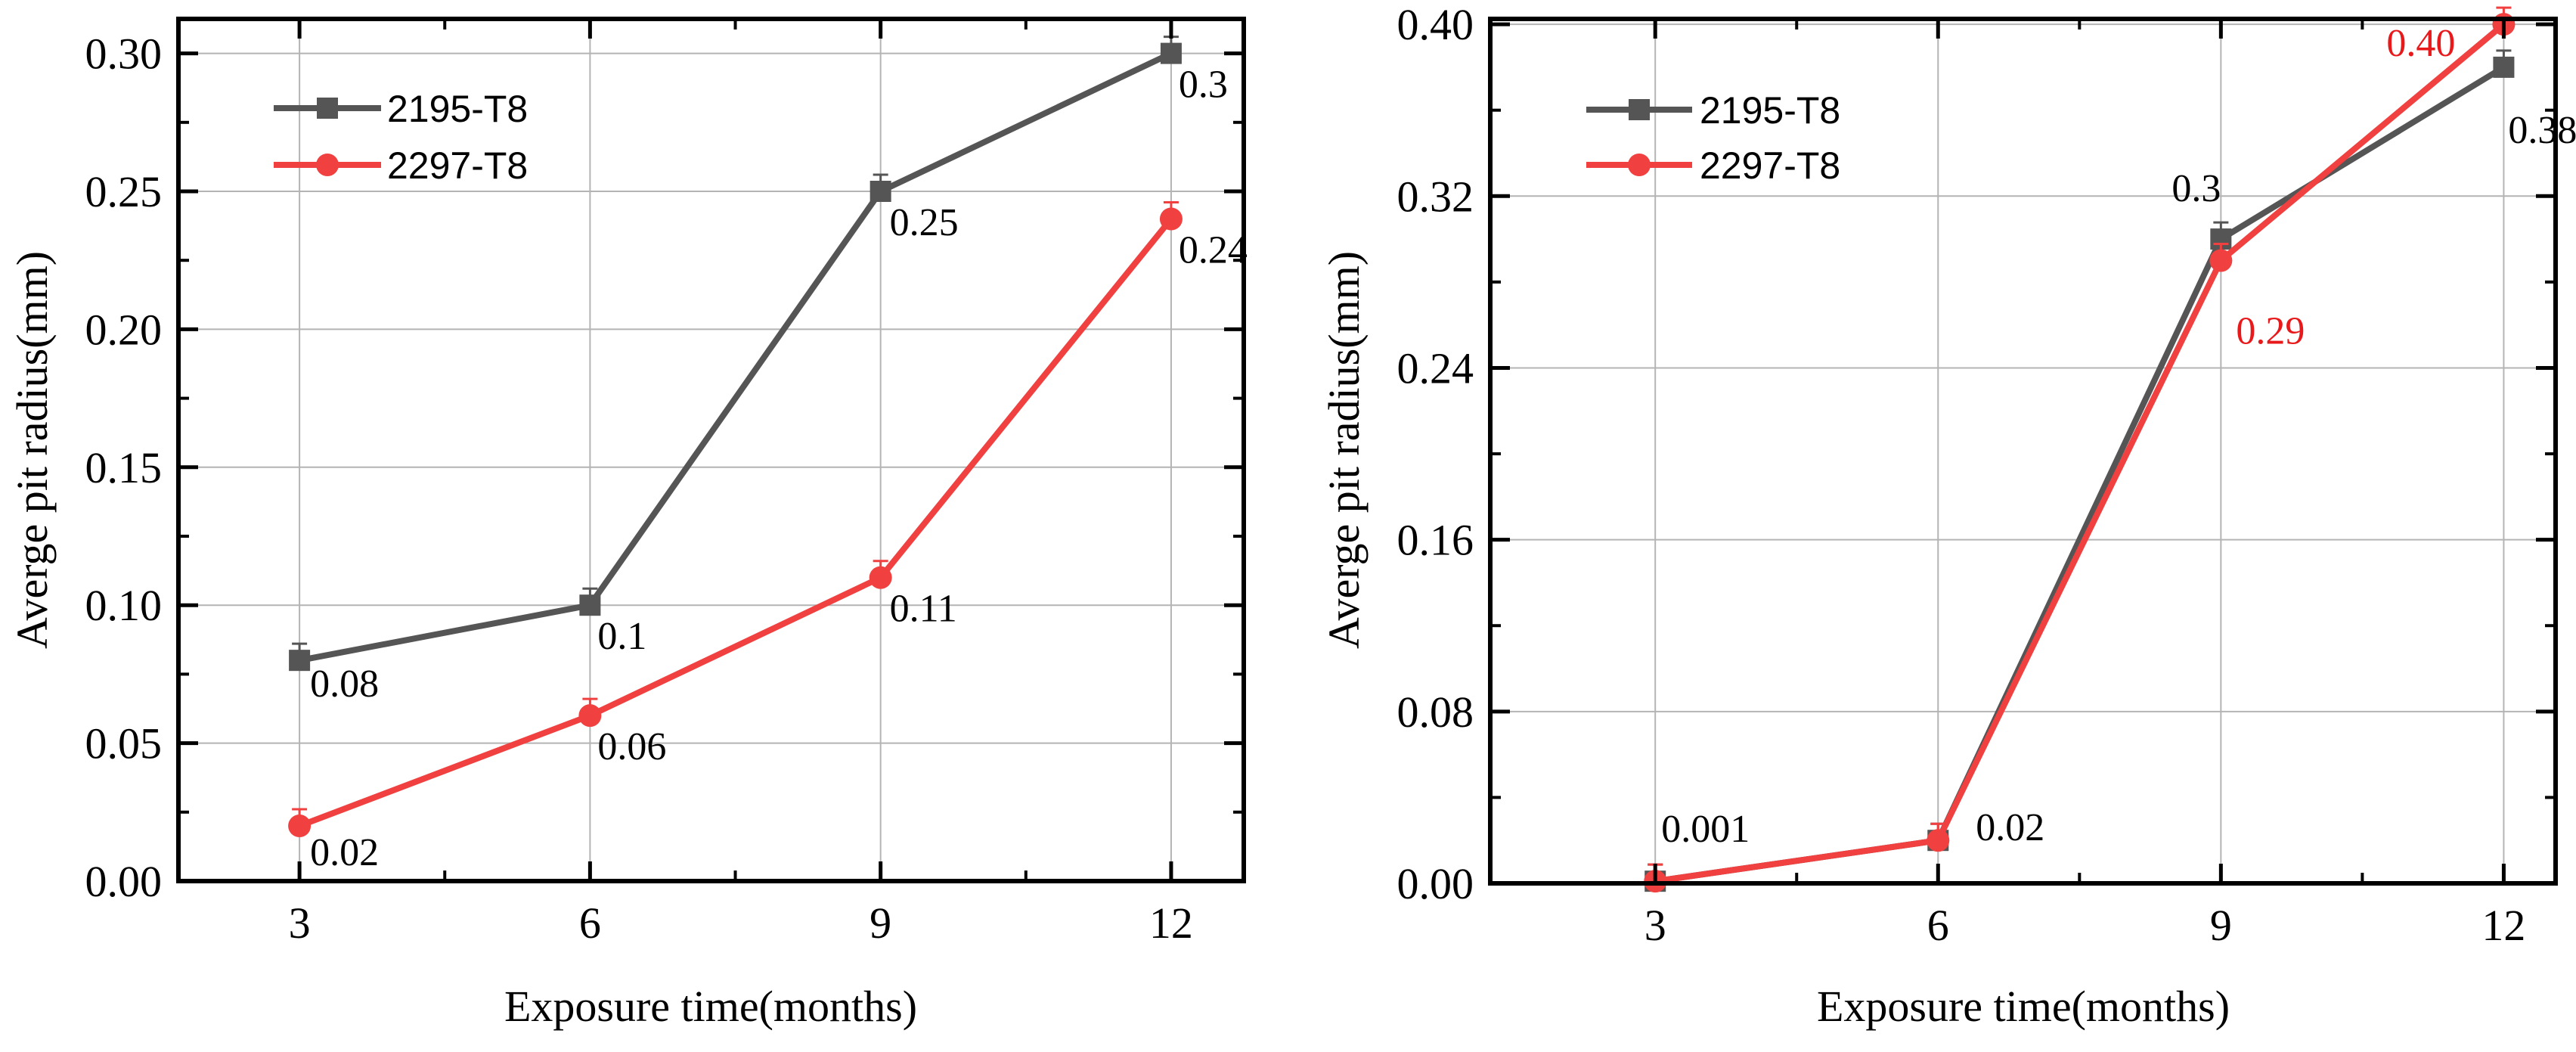 The height and width of the screenshot is (1052, 2576). What do you see at coordinates (1435, 24) in the screenshot?
I see `right-chart-y-tick-label: 0.40` at bounding box center [1435, 24].